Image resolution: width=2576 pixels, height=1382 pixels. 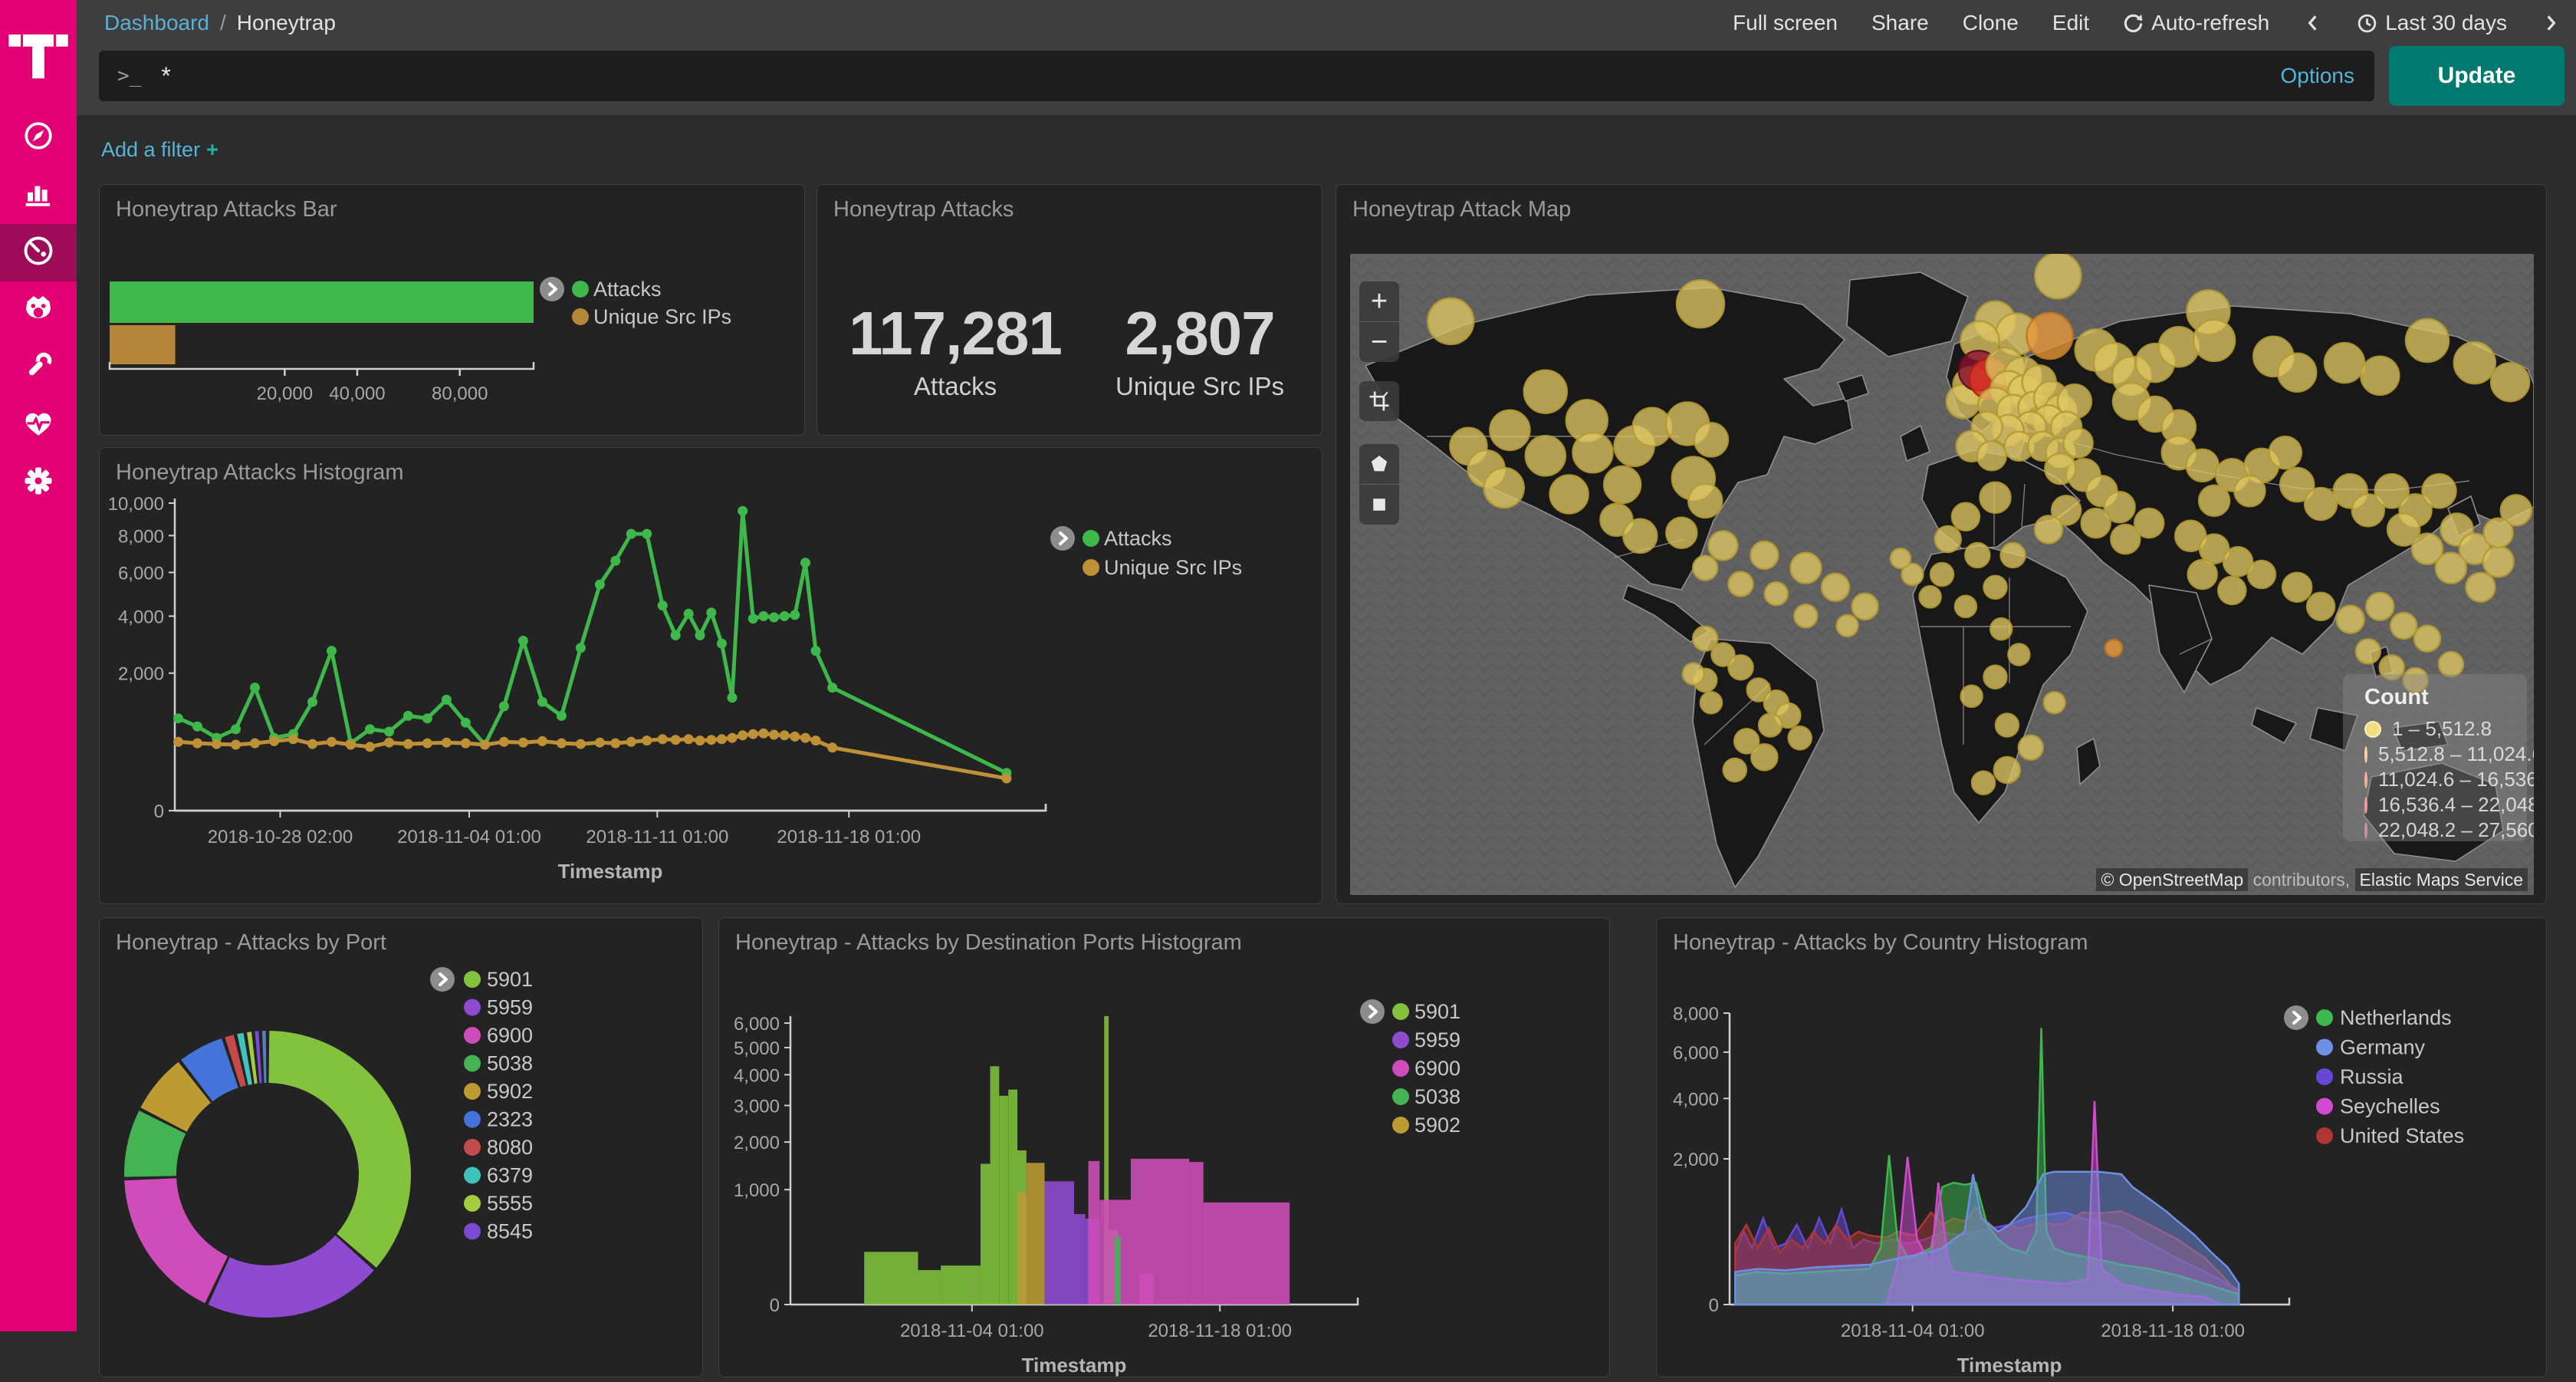 What do you see at coordinates (2313, 23) in the screenshot?
I see `time-step-back-button` at bounding box center [2313, 23].